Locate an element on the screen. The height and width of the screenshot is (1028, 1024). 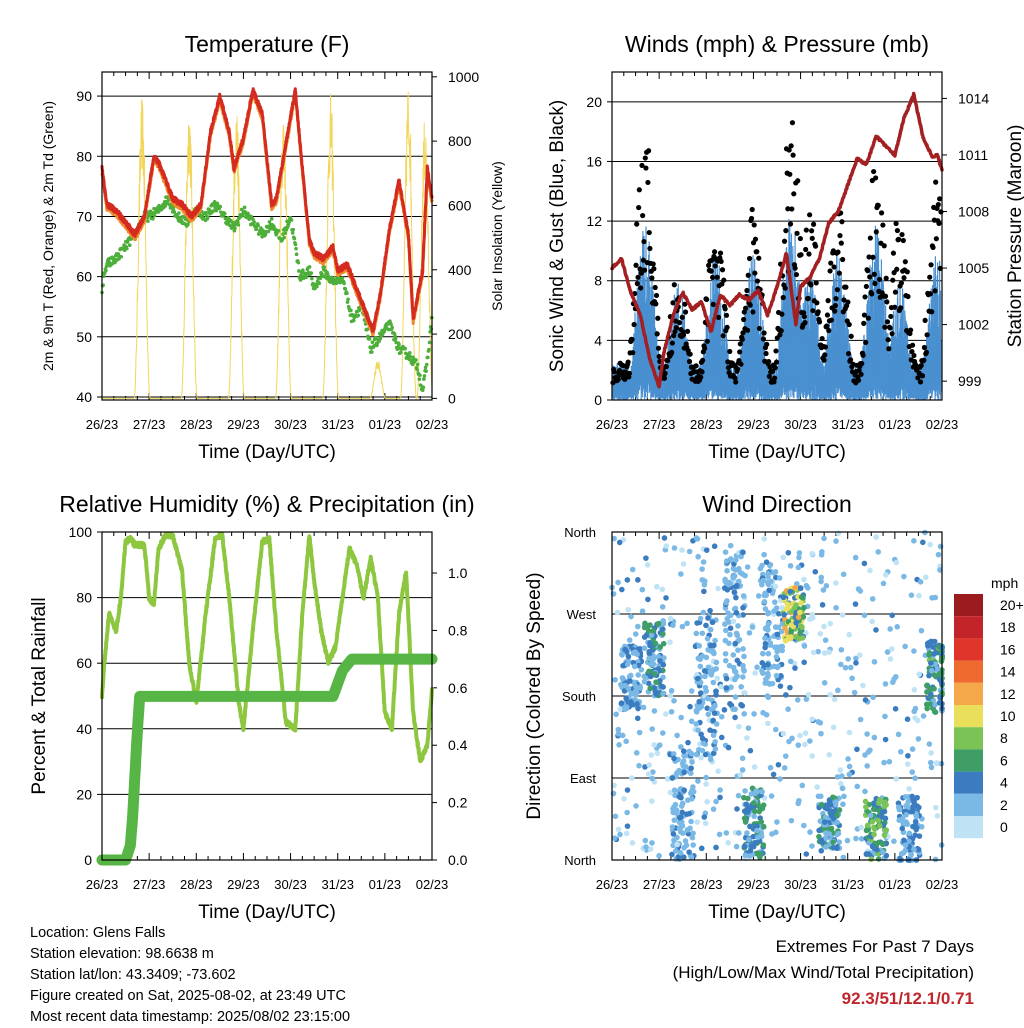
chart-title: Winds (mph) & Pressure (mb) is located at coordinates (777, 44).